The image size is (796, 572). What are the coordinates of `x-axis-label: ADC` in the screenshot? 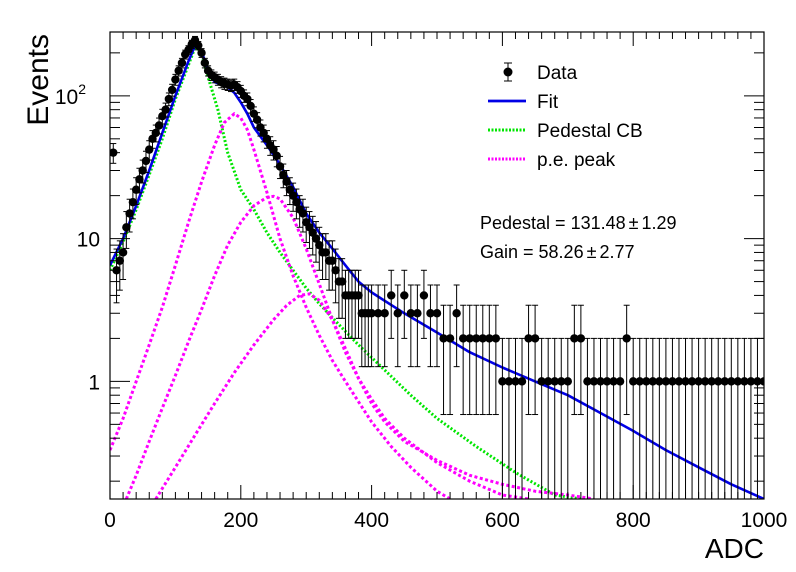 It's located at (734, 548).